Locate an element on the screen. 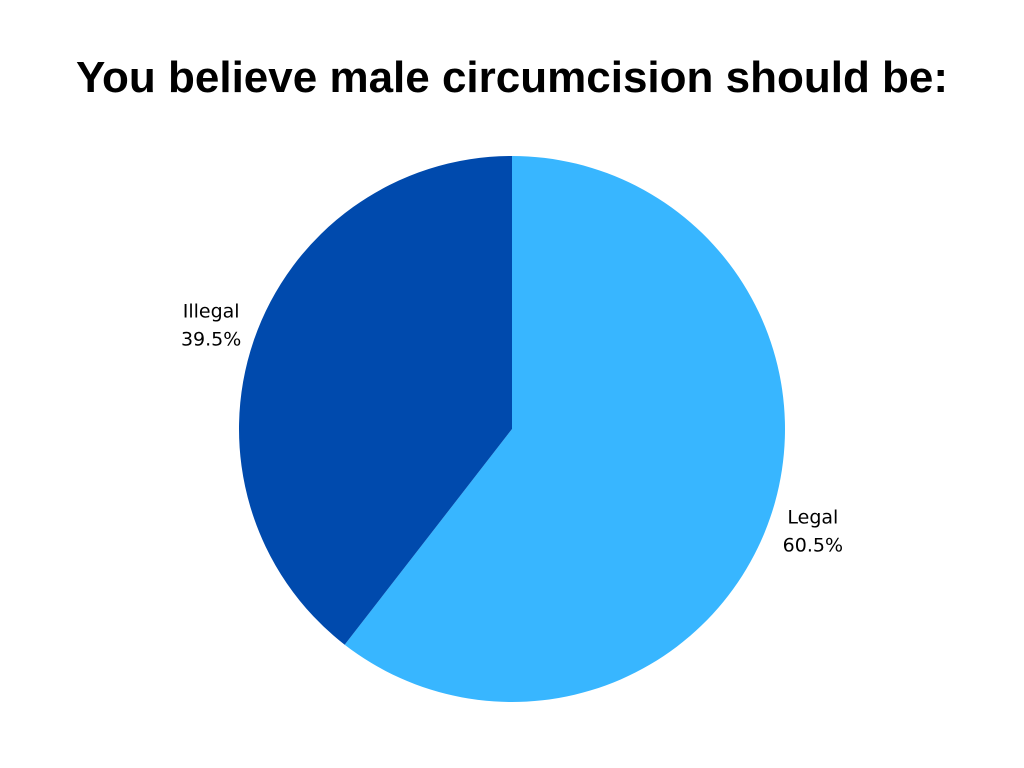 This screenshot has height=768, width=1024. slice-value-label: 60.5% is located at coordinates (813, 546).